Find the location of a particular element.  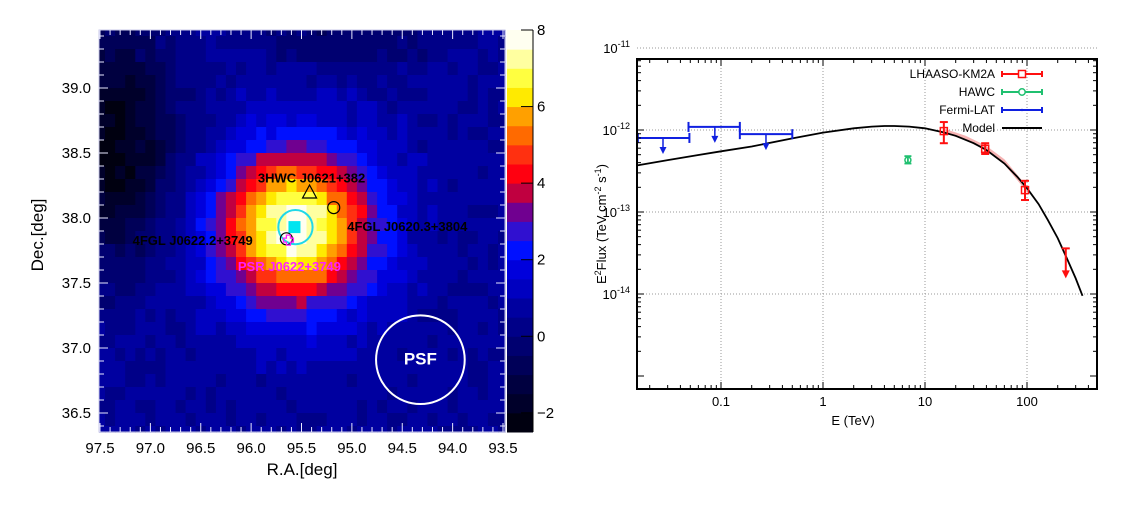

y-tick-label: 10-13 is located at coordinates (616, 211).